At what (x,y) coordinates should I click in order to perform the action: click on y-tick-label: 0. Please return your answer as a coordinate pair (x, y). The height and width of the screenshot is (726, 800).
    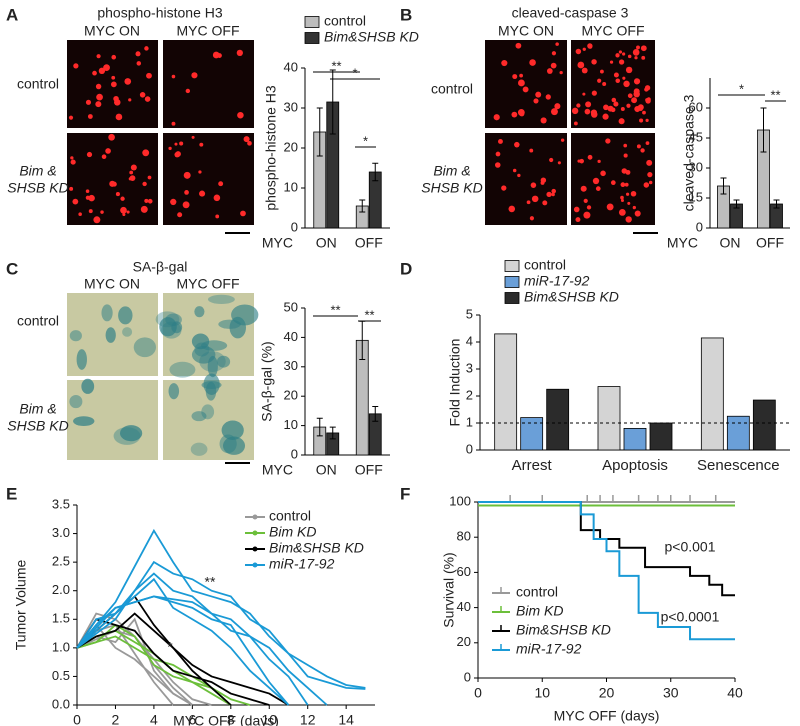
    Looking at the image, I should click on (699, 226).